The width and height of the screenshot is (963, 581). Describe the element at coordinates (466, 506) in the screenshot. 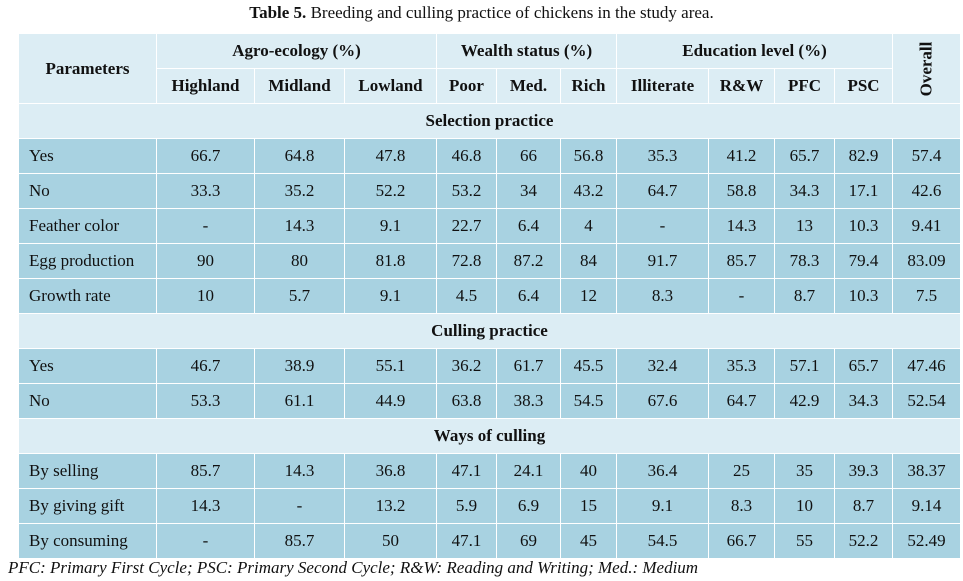

I see `table-cell: 5.9` at that location.